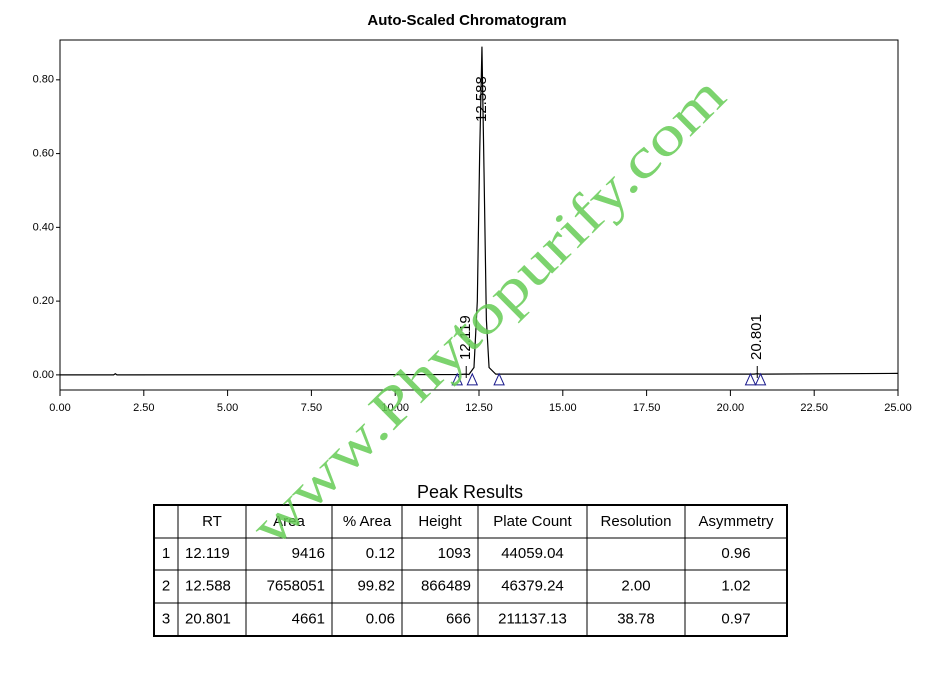  I want to click on table-cell: 2.00, so click(635, 585).